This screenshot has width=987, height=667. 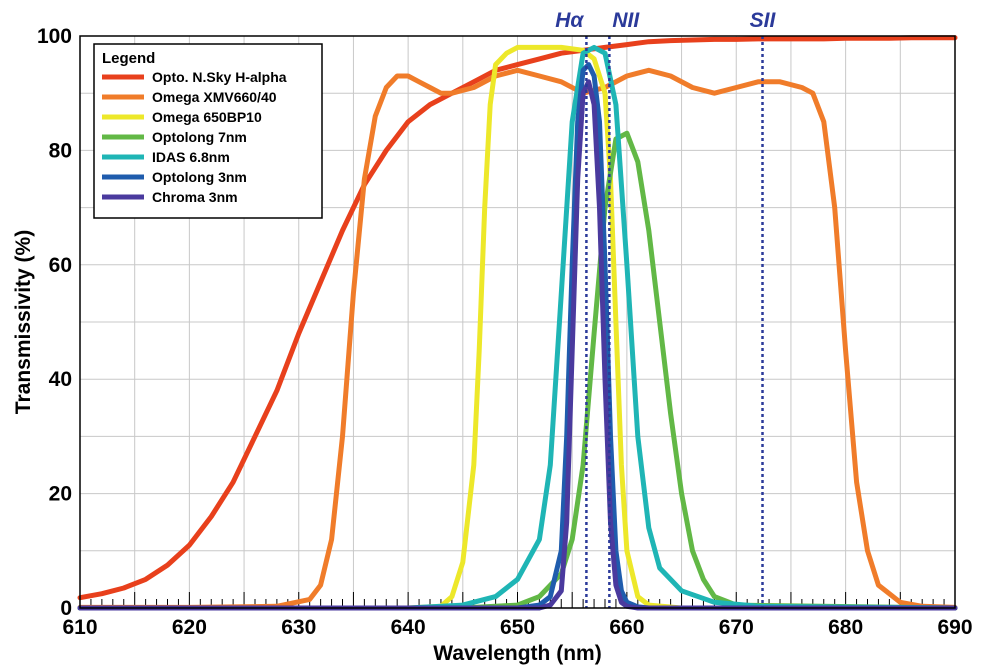 What do you see at coordinates (626, 627) in the screenshot?
I see `x-tick-label: 660` at bounding box center [626, 627].